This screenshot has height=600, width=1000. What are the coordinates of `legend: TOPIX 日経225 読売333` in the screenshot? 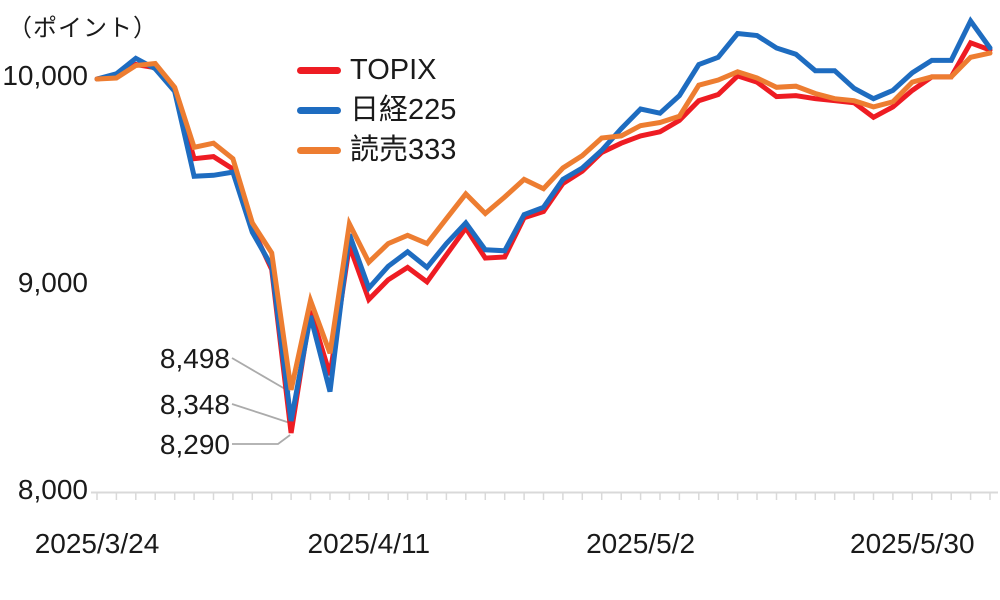 It's located at (376, 110).